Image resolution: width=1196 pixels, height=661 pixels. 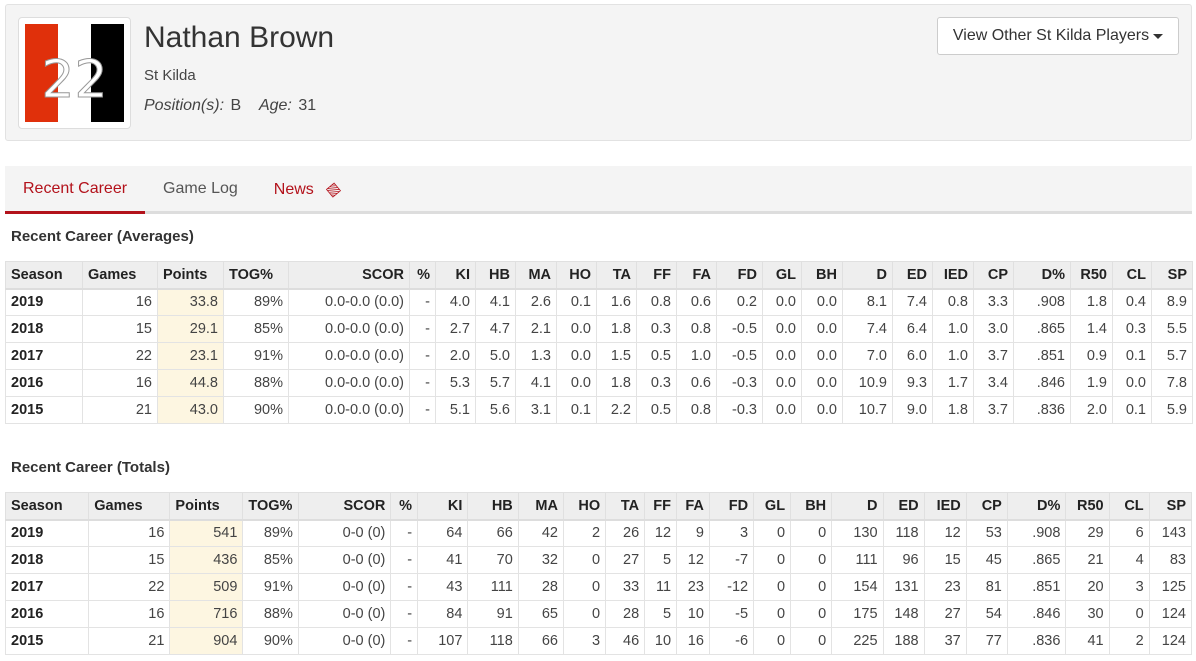 I want to click on table-cell: 0, so click(x=772, y=560).